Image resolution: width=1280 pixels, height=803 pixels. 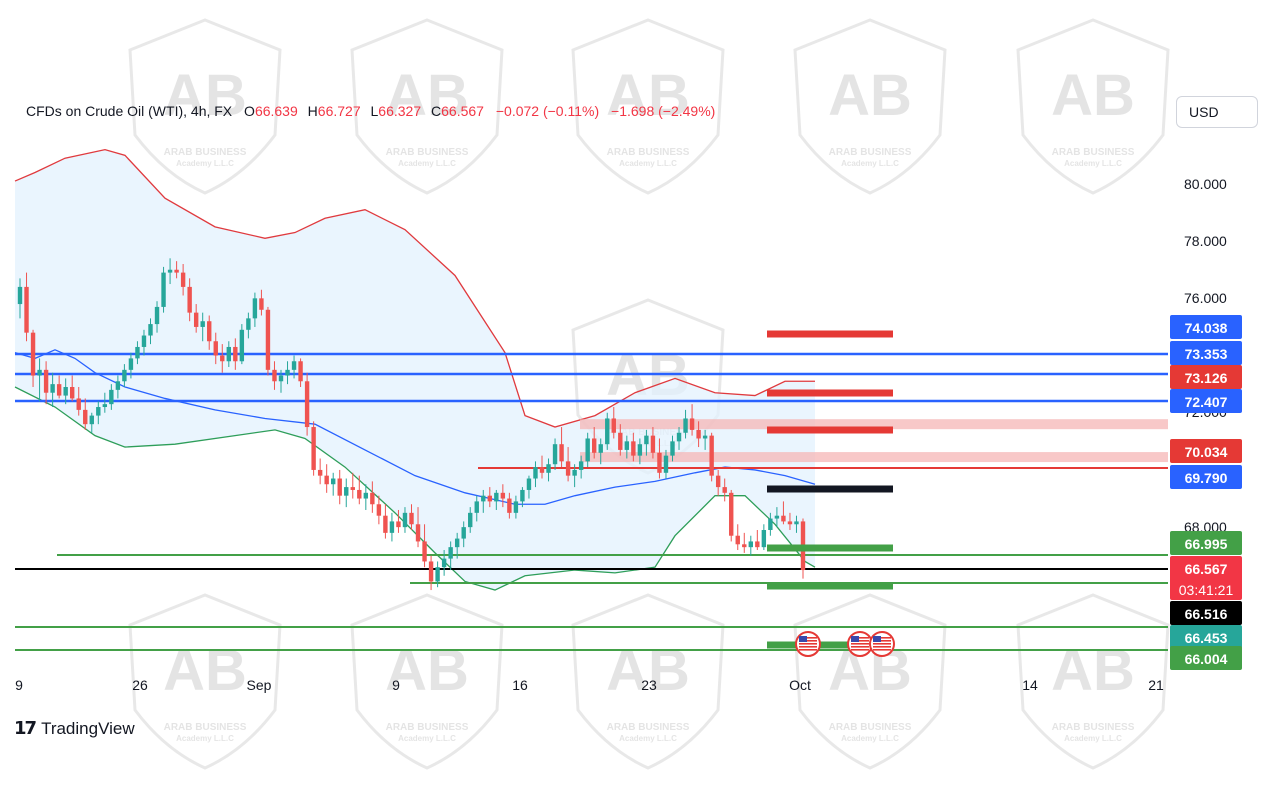 I want to click on price-label-66-516: 66.516, so click(x=1206, y=614).